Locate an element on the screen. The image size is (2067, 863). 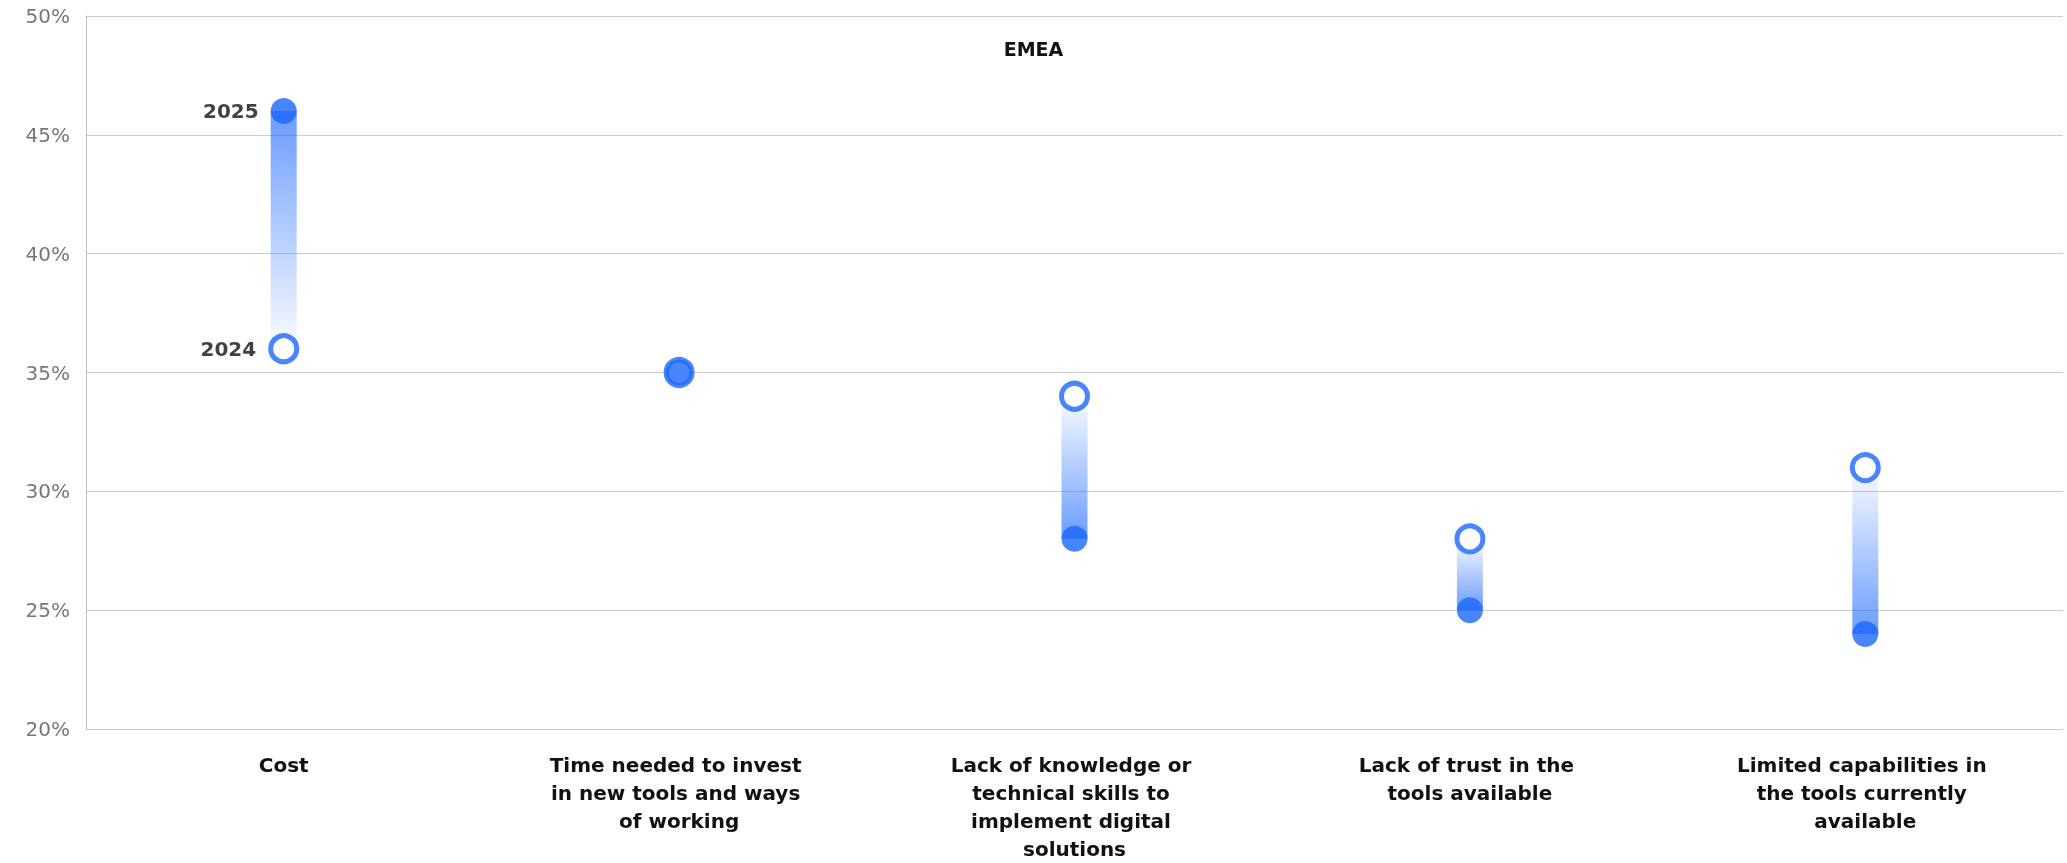
y-tick-label: 45% is located at coordinates (47, 134).